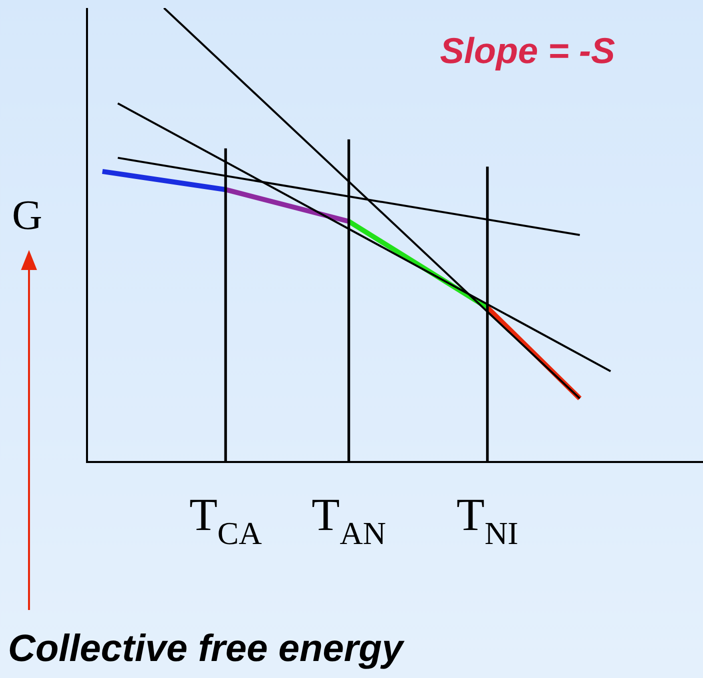 The height and width of the screenshot is (678, 703). I want to click on x-tick-label: T$_{CA}$, so click(225, 520).